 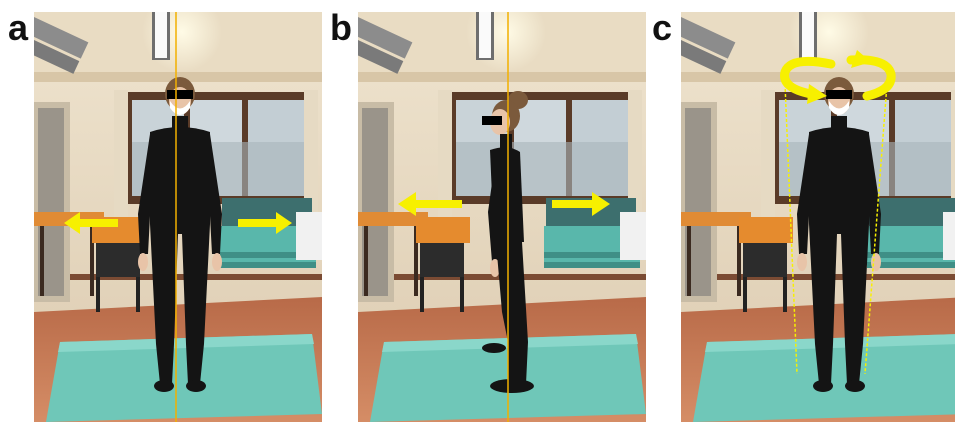 What do you see at coordinates (508, 242) in the screenshot?
I see `person-standing-side` at bounding box center [508, 242].